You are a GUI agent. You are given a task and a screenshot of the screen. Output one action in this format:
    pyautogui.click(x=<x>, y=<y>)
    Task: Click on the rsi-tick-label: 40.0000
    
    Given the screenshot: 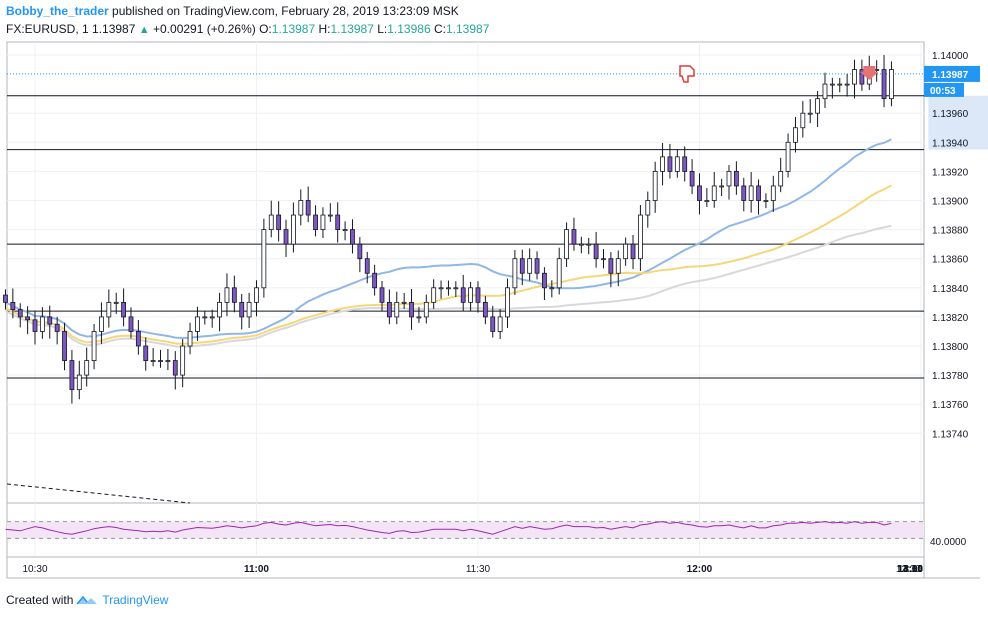 What is the action you would take?
    pyautogui.click(x=948, y=542)
    